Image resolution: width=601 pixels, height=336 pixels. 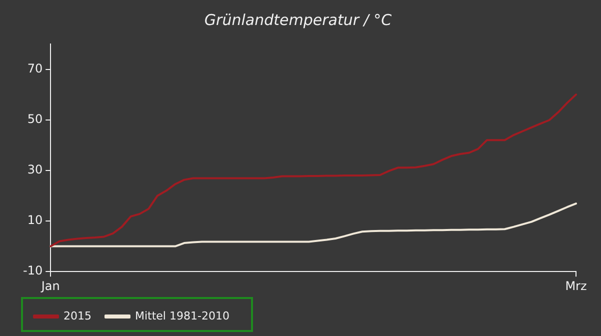 What do you see at coordinates (32, 271) in the screenshot?
I see `y-tick-label: -10` at bounding box center [32, 271].